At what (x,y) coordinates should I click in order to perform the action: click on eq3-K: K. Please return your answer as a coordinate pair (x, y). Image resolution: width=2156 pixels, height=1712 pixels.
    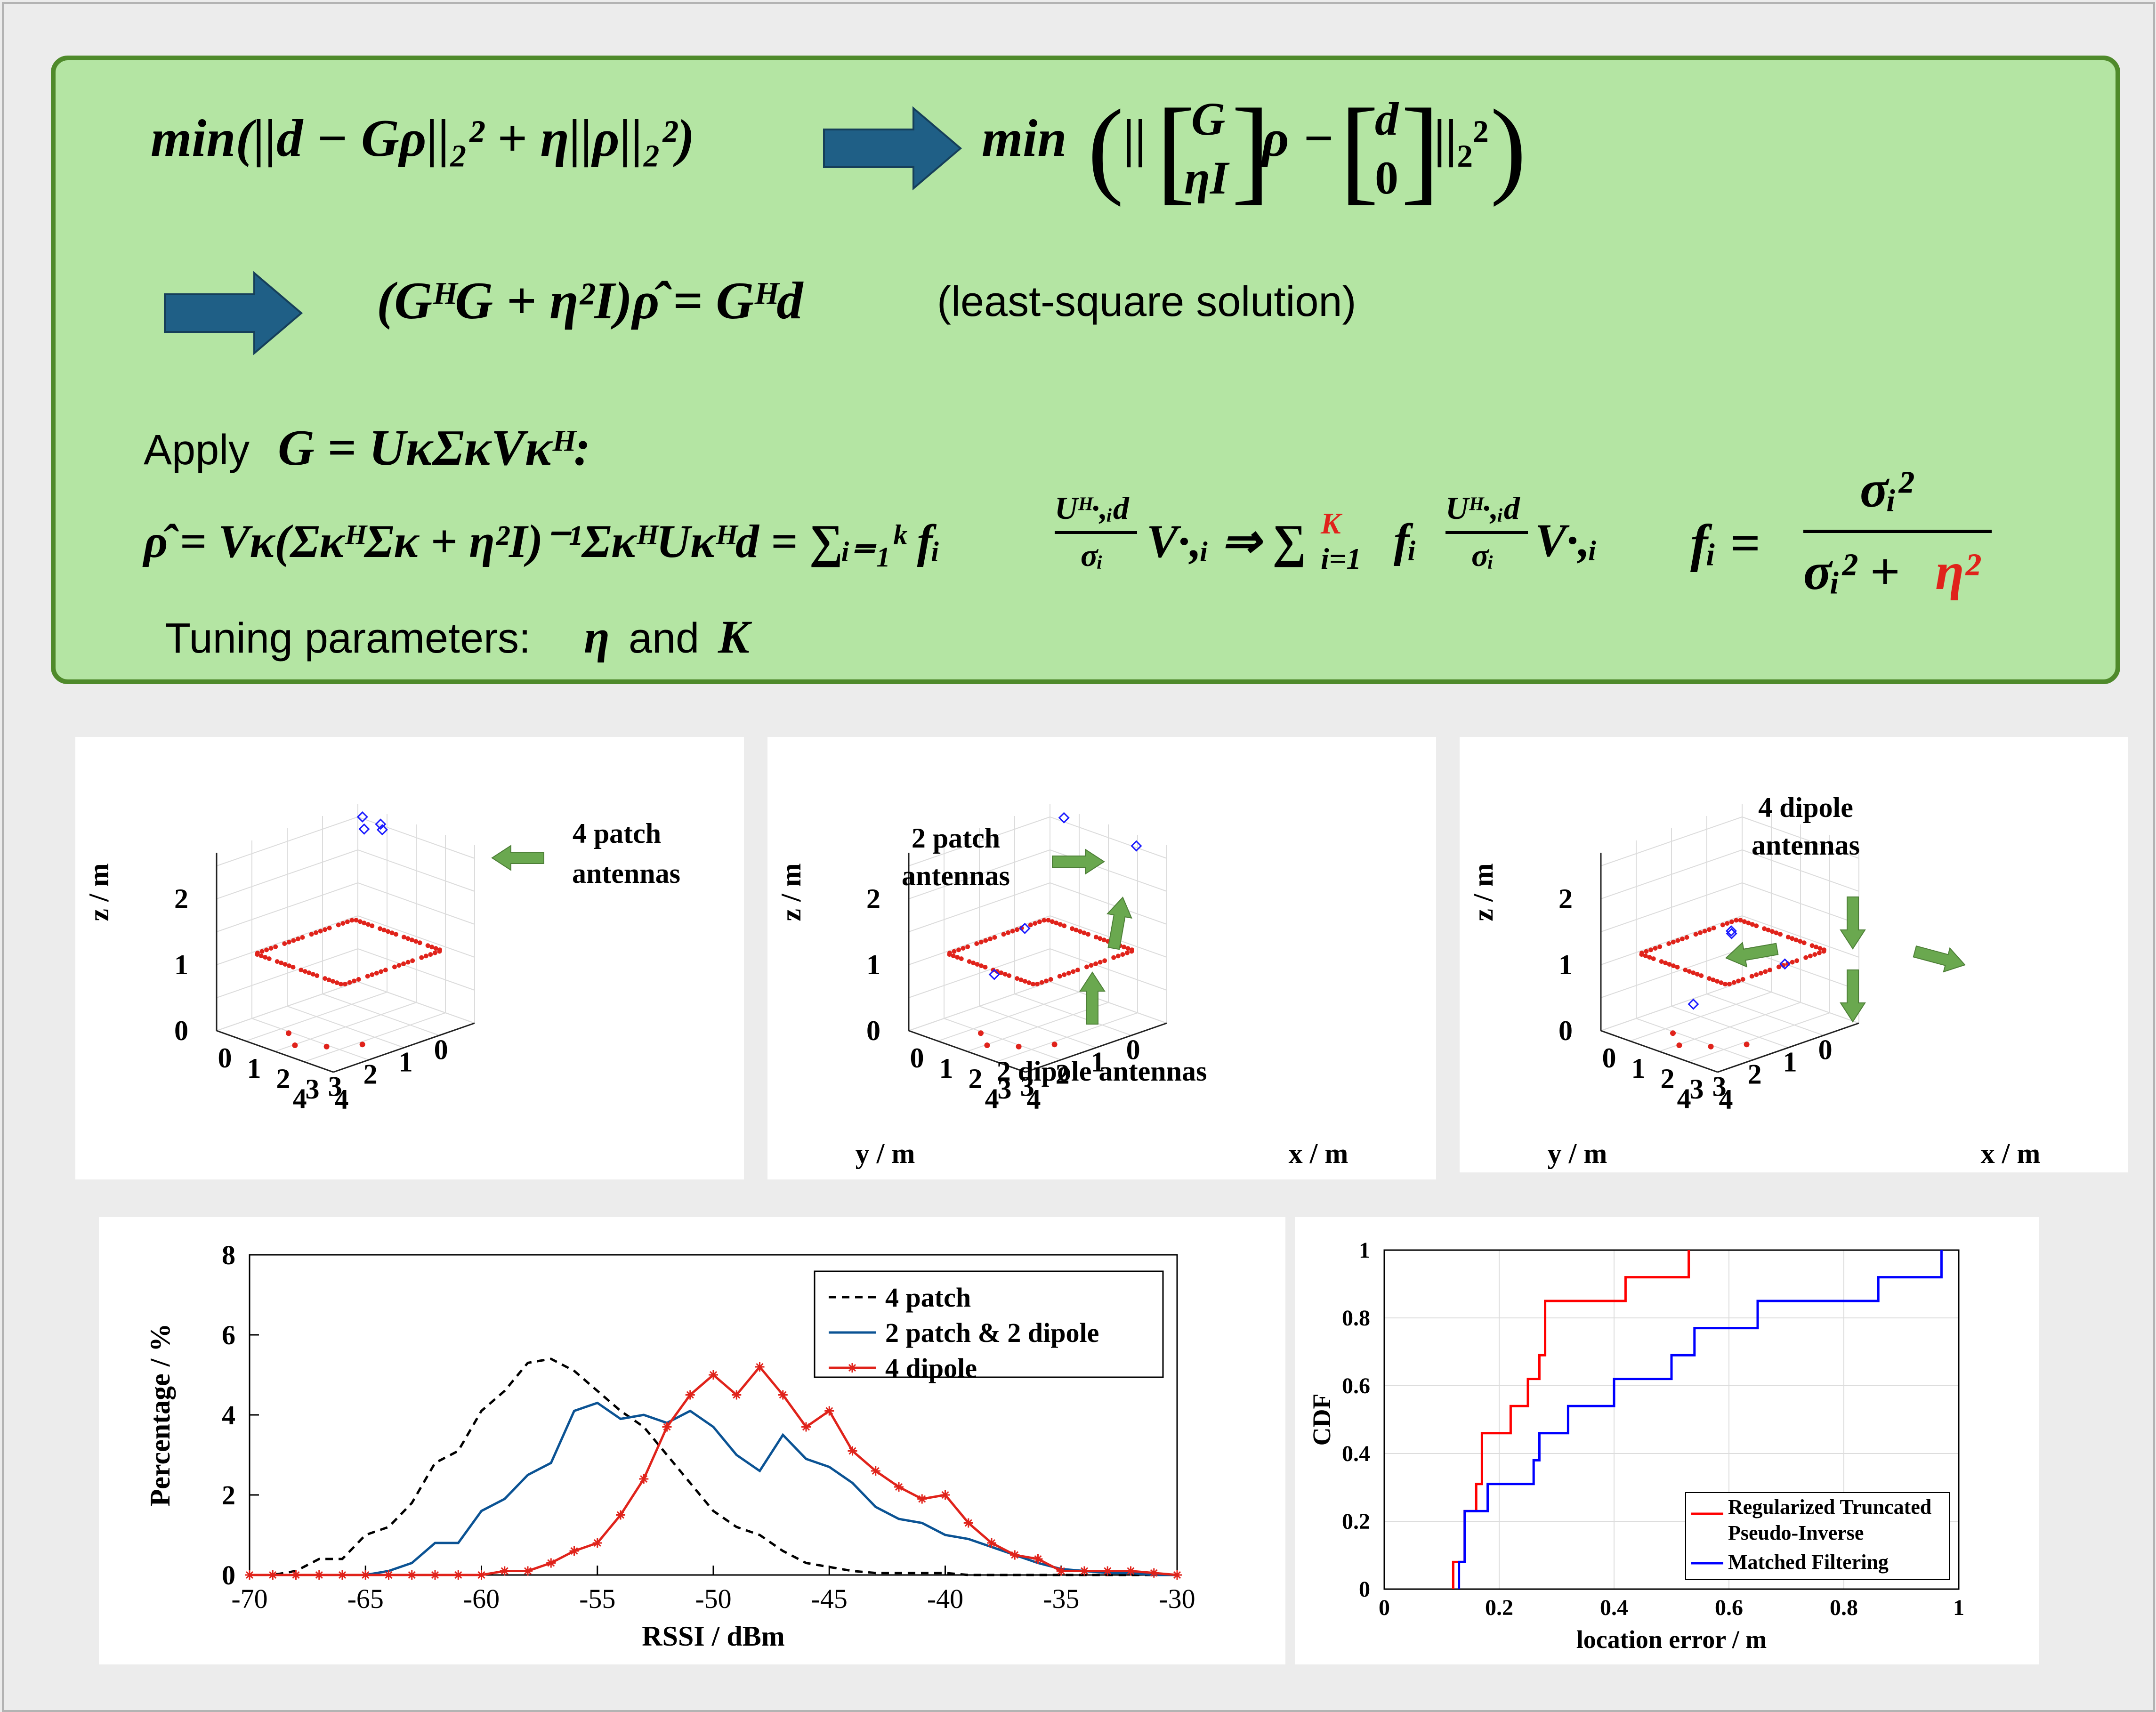
    Looking at the image, I should click on (1331, 523).